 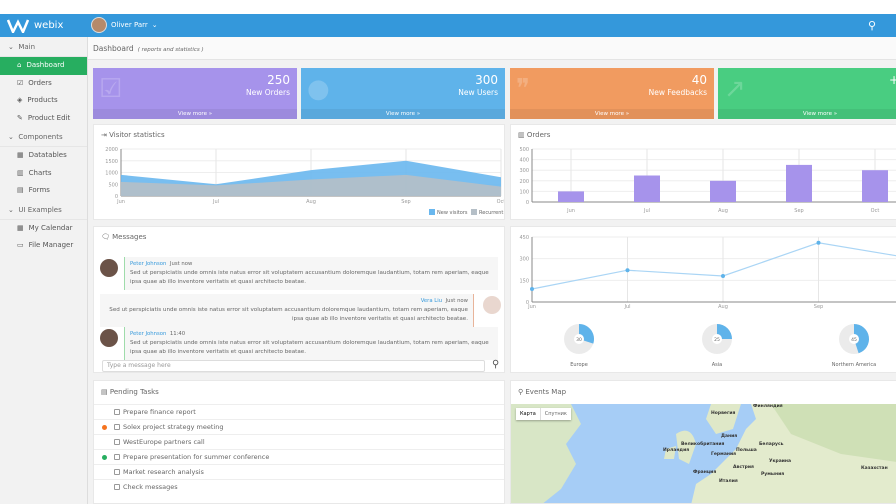 I want to click on pie-value: 45, so click(x=854, y=340).